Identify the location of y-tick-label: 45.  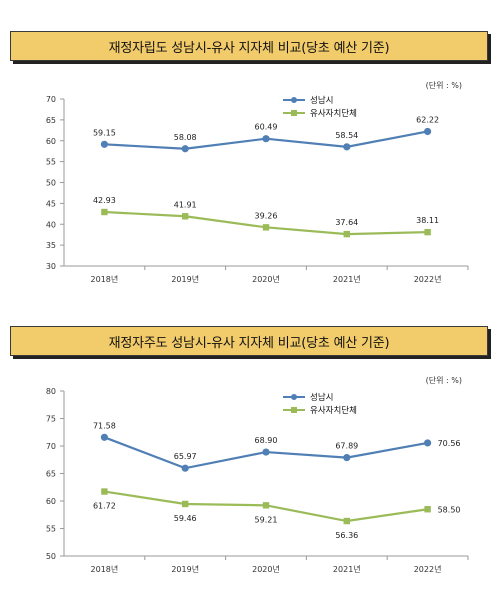
(51, 203).